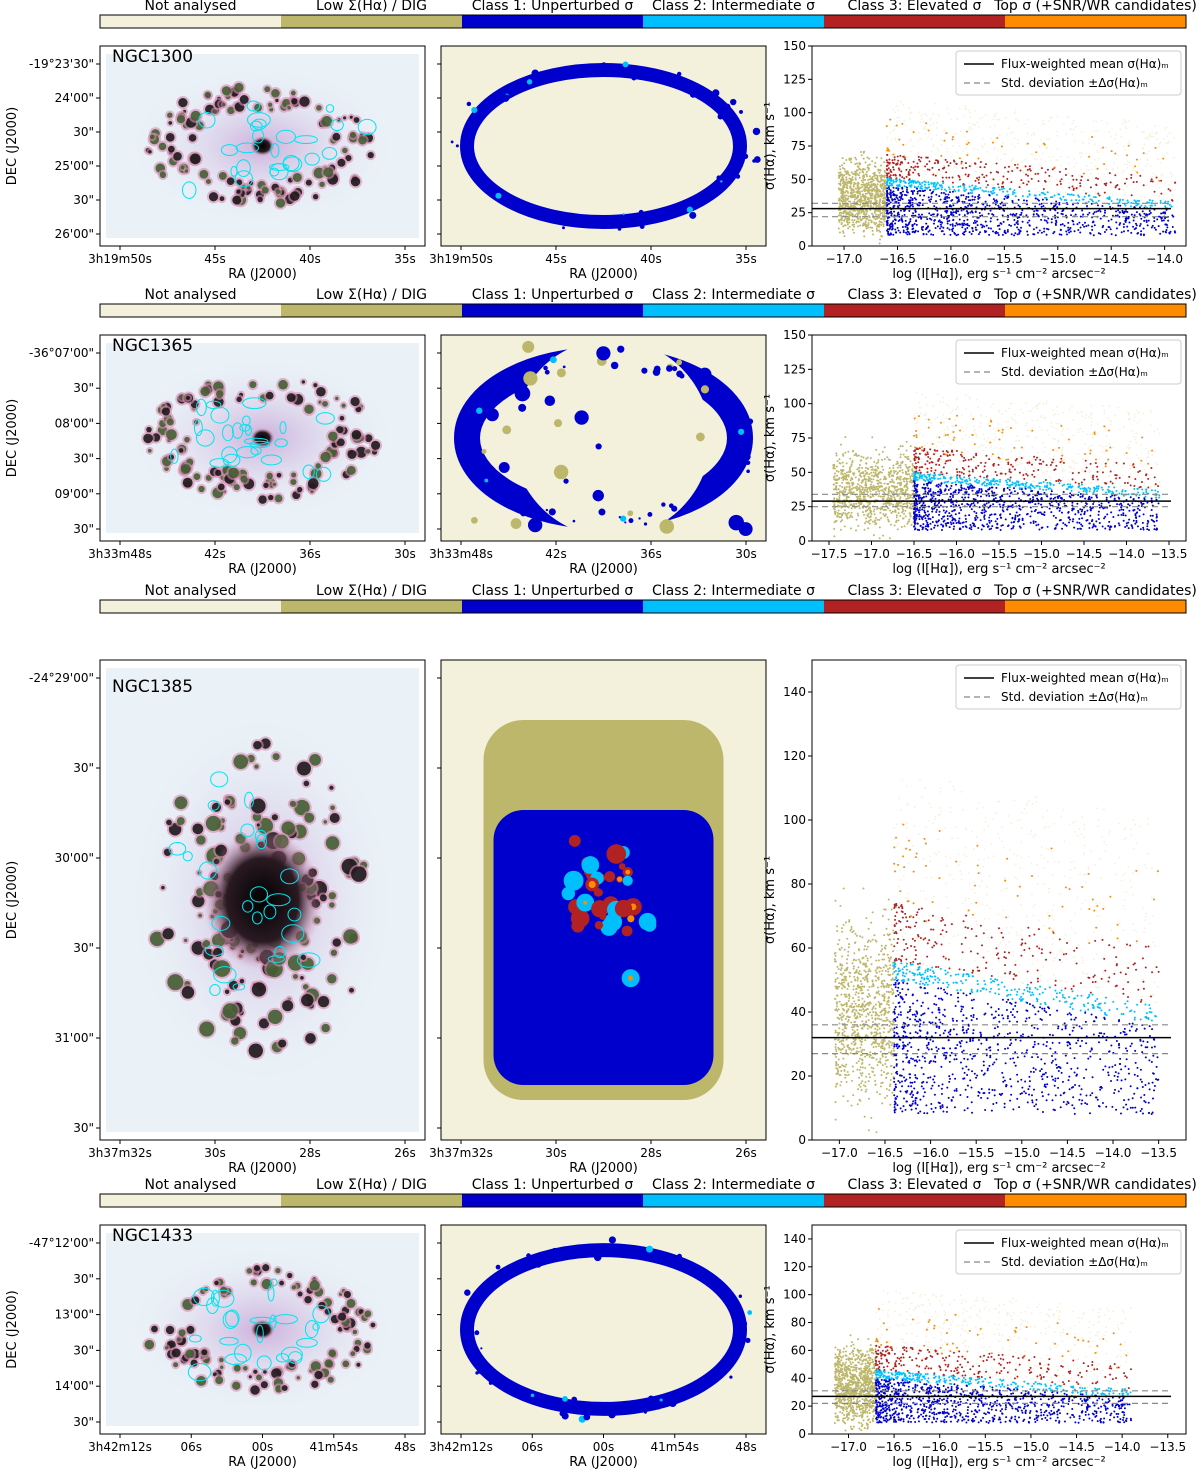  I want to click on map-ra-tick-label: 35s, so click(746, 259).